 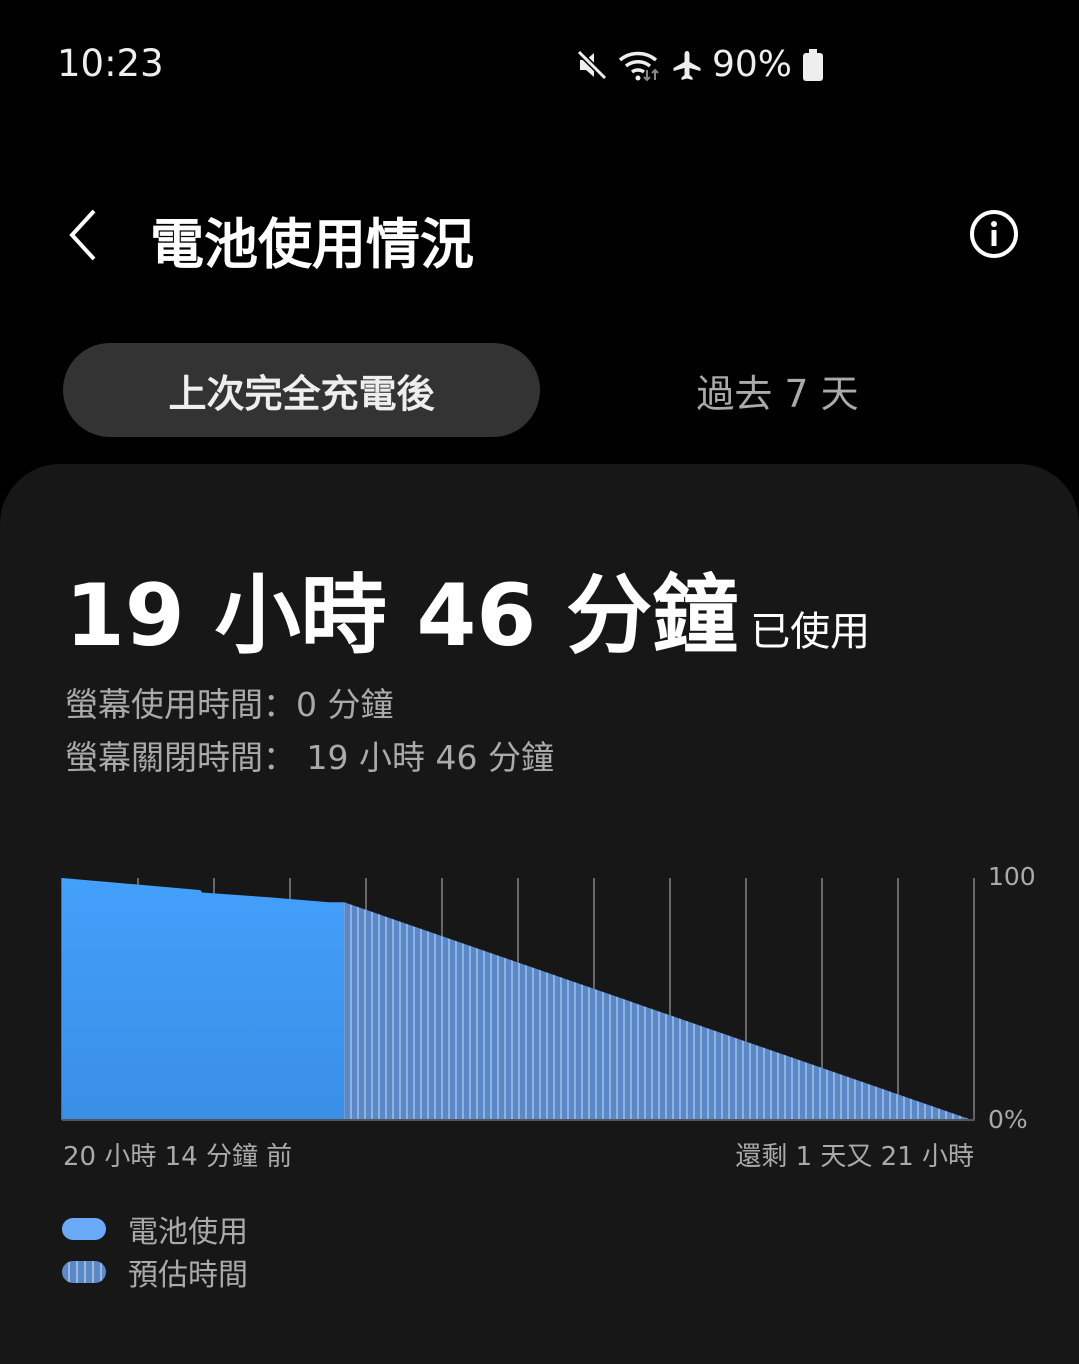 I want to click on used-suffix: 已使用, so click(x=810, y=632).